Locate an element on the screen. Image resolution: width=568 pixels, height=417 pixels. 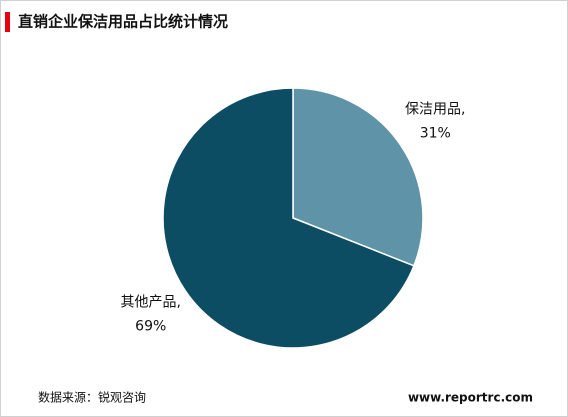
chart-title: 直销企业保洁用品占比统计情况 is located at coordinates (123, 22).